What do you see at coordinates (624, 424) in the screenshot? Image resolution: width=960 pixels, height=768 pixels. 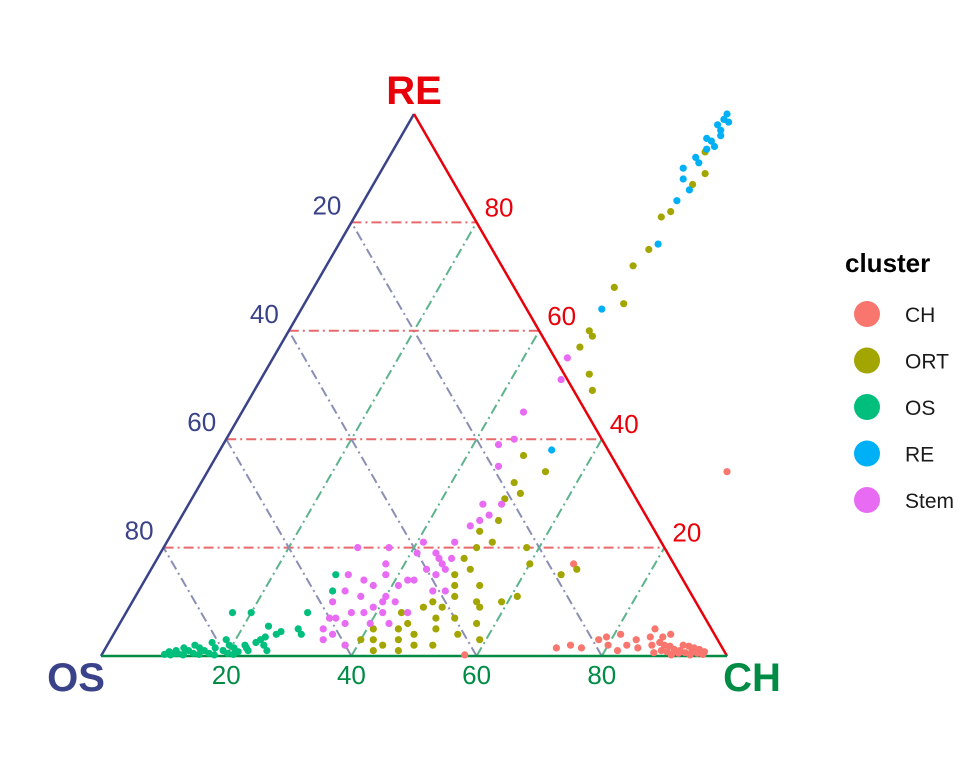 I see `tick-right-40: 40` at bounding box center [624, 424].